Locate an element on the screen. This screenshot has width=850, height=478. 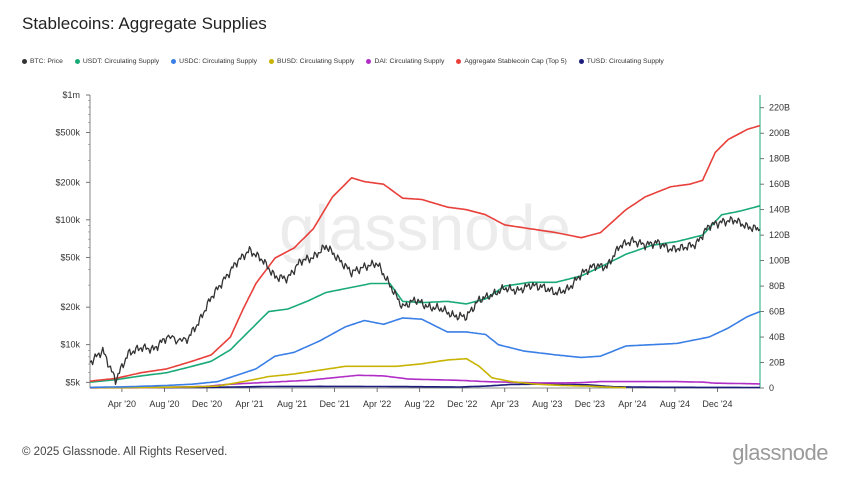
x-tick-label: Aug '24 is located at coordinates (675, 404).